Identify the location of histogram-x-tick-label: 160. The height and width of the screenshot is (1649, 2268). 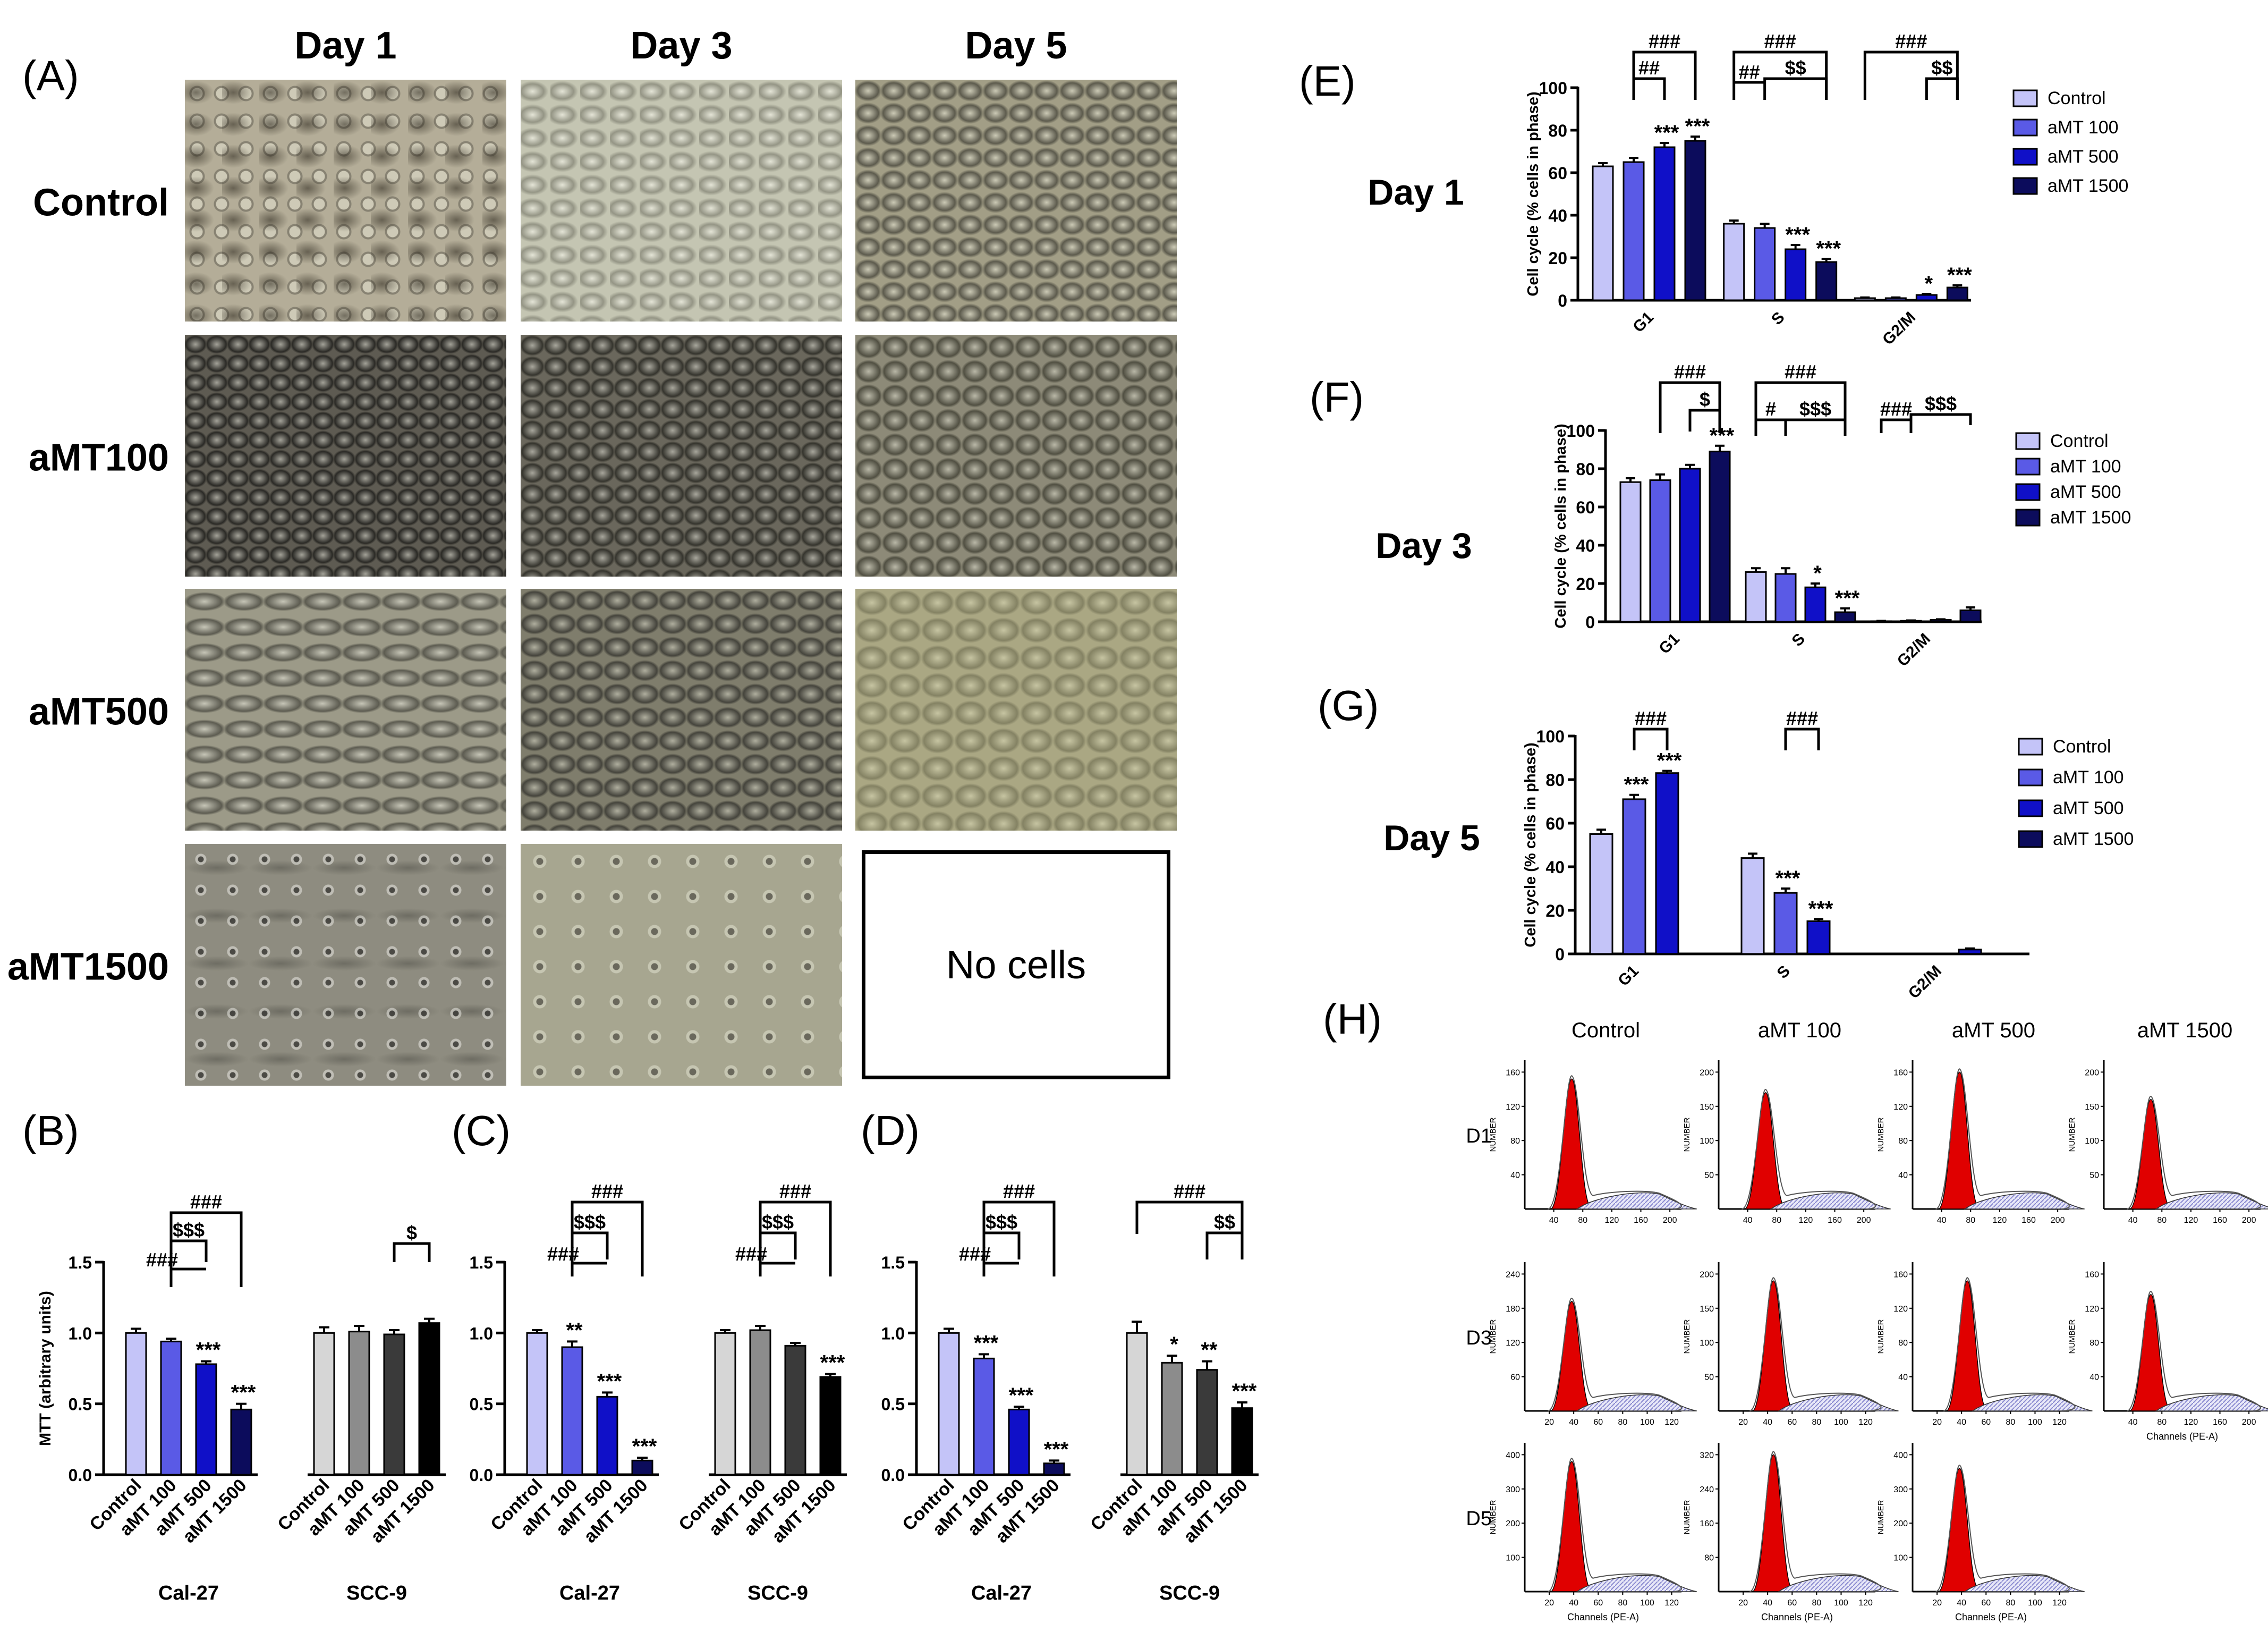
(2220, 1220).